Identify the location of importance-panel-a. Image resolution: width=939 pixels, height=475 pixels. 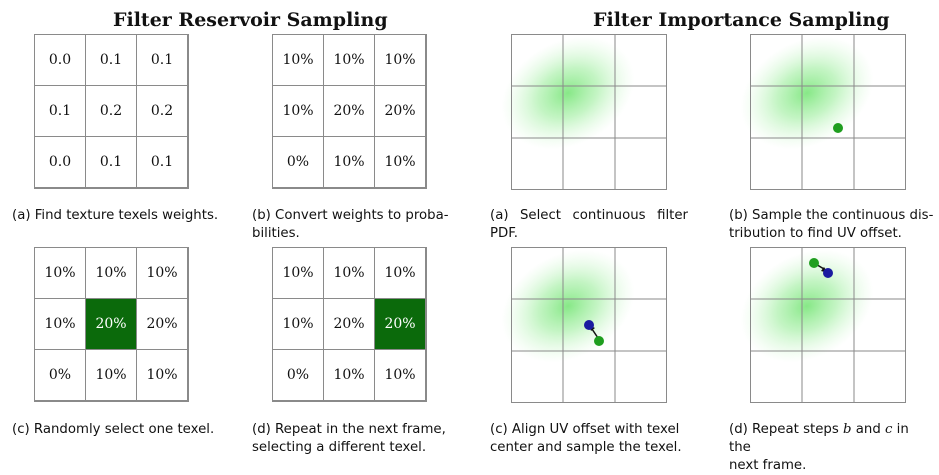
(584, 112).